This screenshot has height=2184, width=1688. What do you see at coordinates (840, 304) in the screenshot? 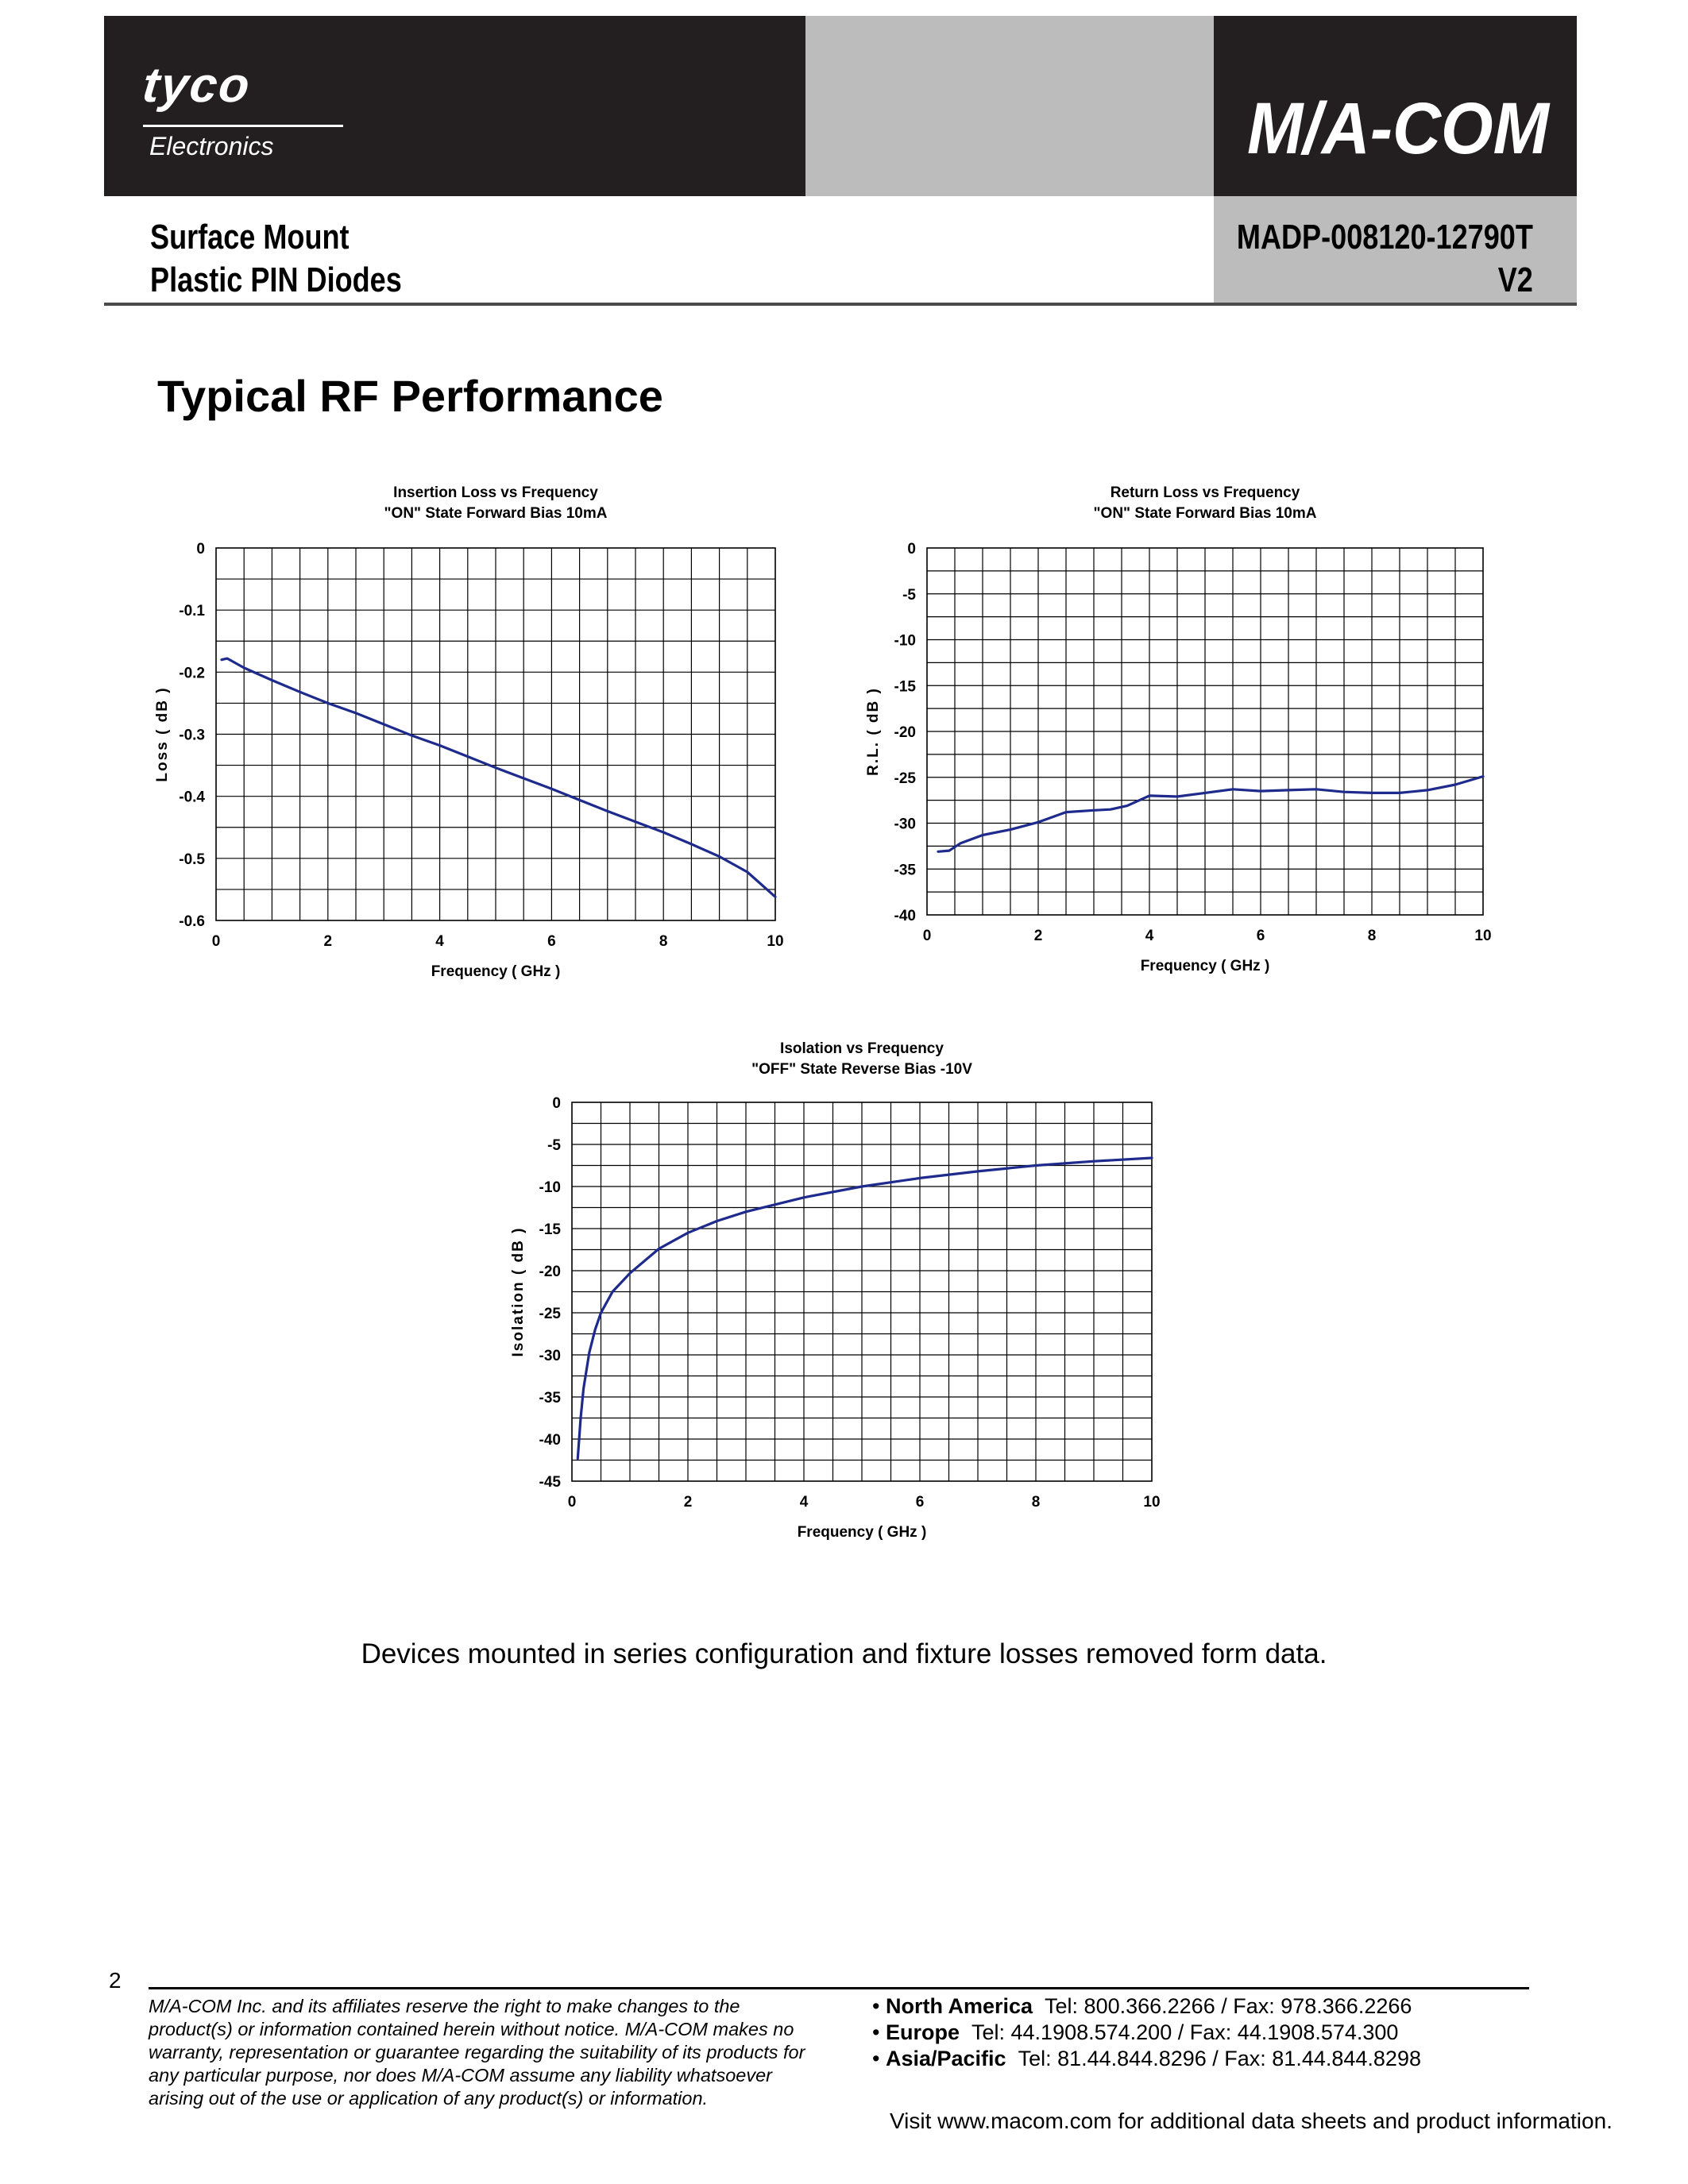
I see `header-divider` at bounding box center [840, 304].